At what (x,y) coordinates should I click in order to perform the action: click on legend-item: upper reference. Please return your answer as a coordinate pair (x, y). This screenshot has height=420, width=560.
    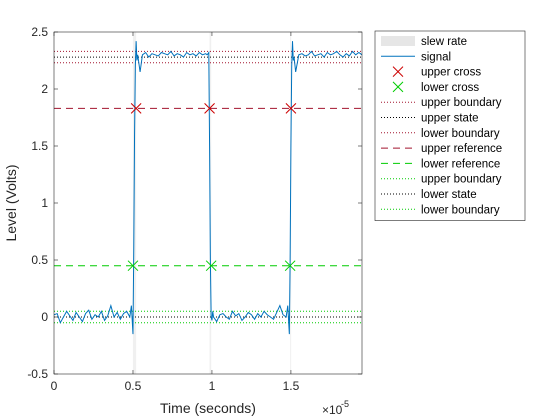
    Looking at the image, I should click on (441, 149).